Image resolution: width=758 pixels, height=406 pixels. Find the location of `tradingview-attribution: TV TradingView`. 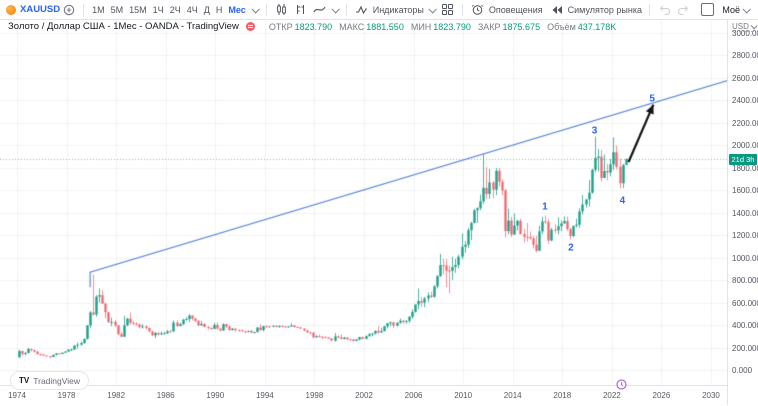

tradingview-attribution: TV TradingView is located at coordinates (50, 380).